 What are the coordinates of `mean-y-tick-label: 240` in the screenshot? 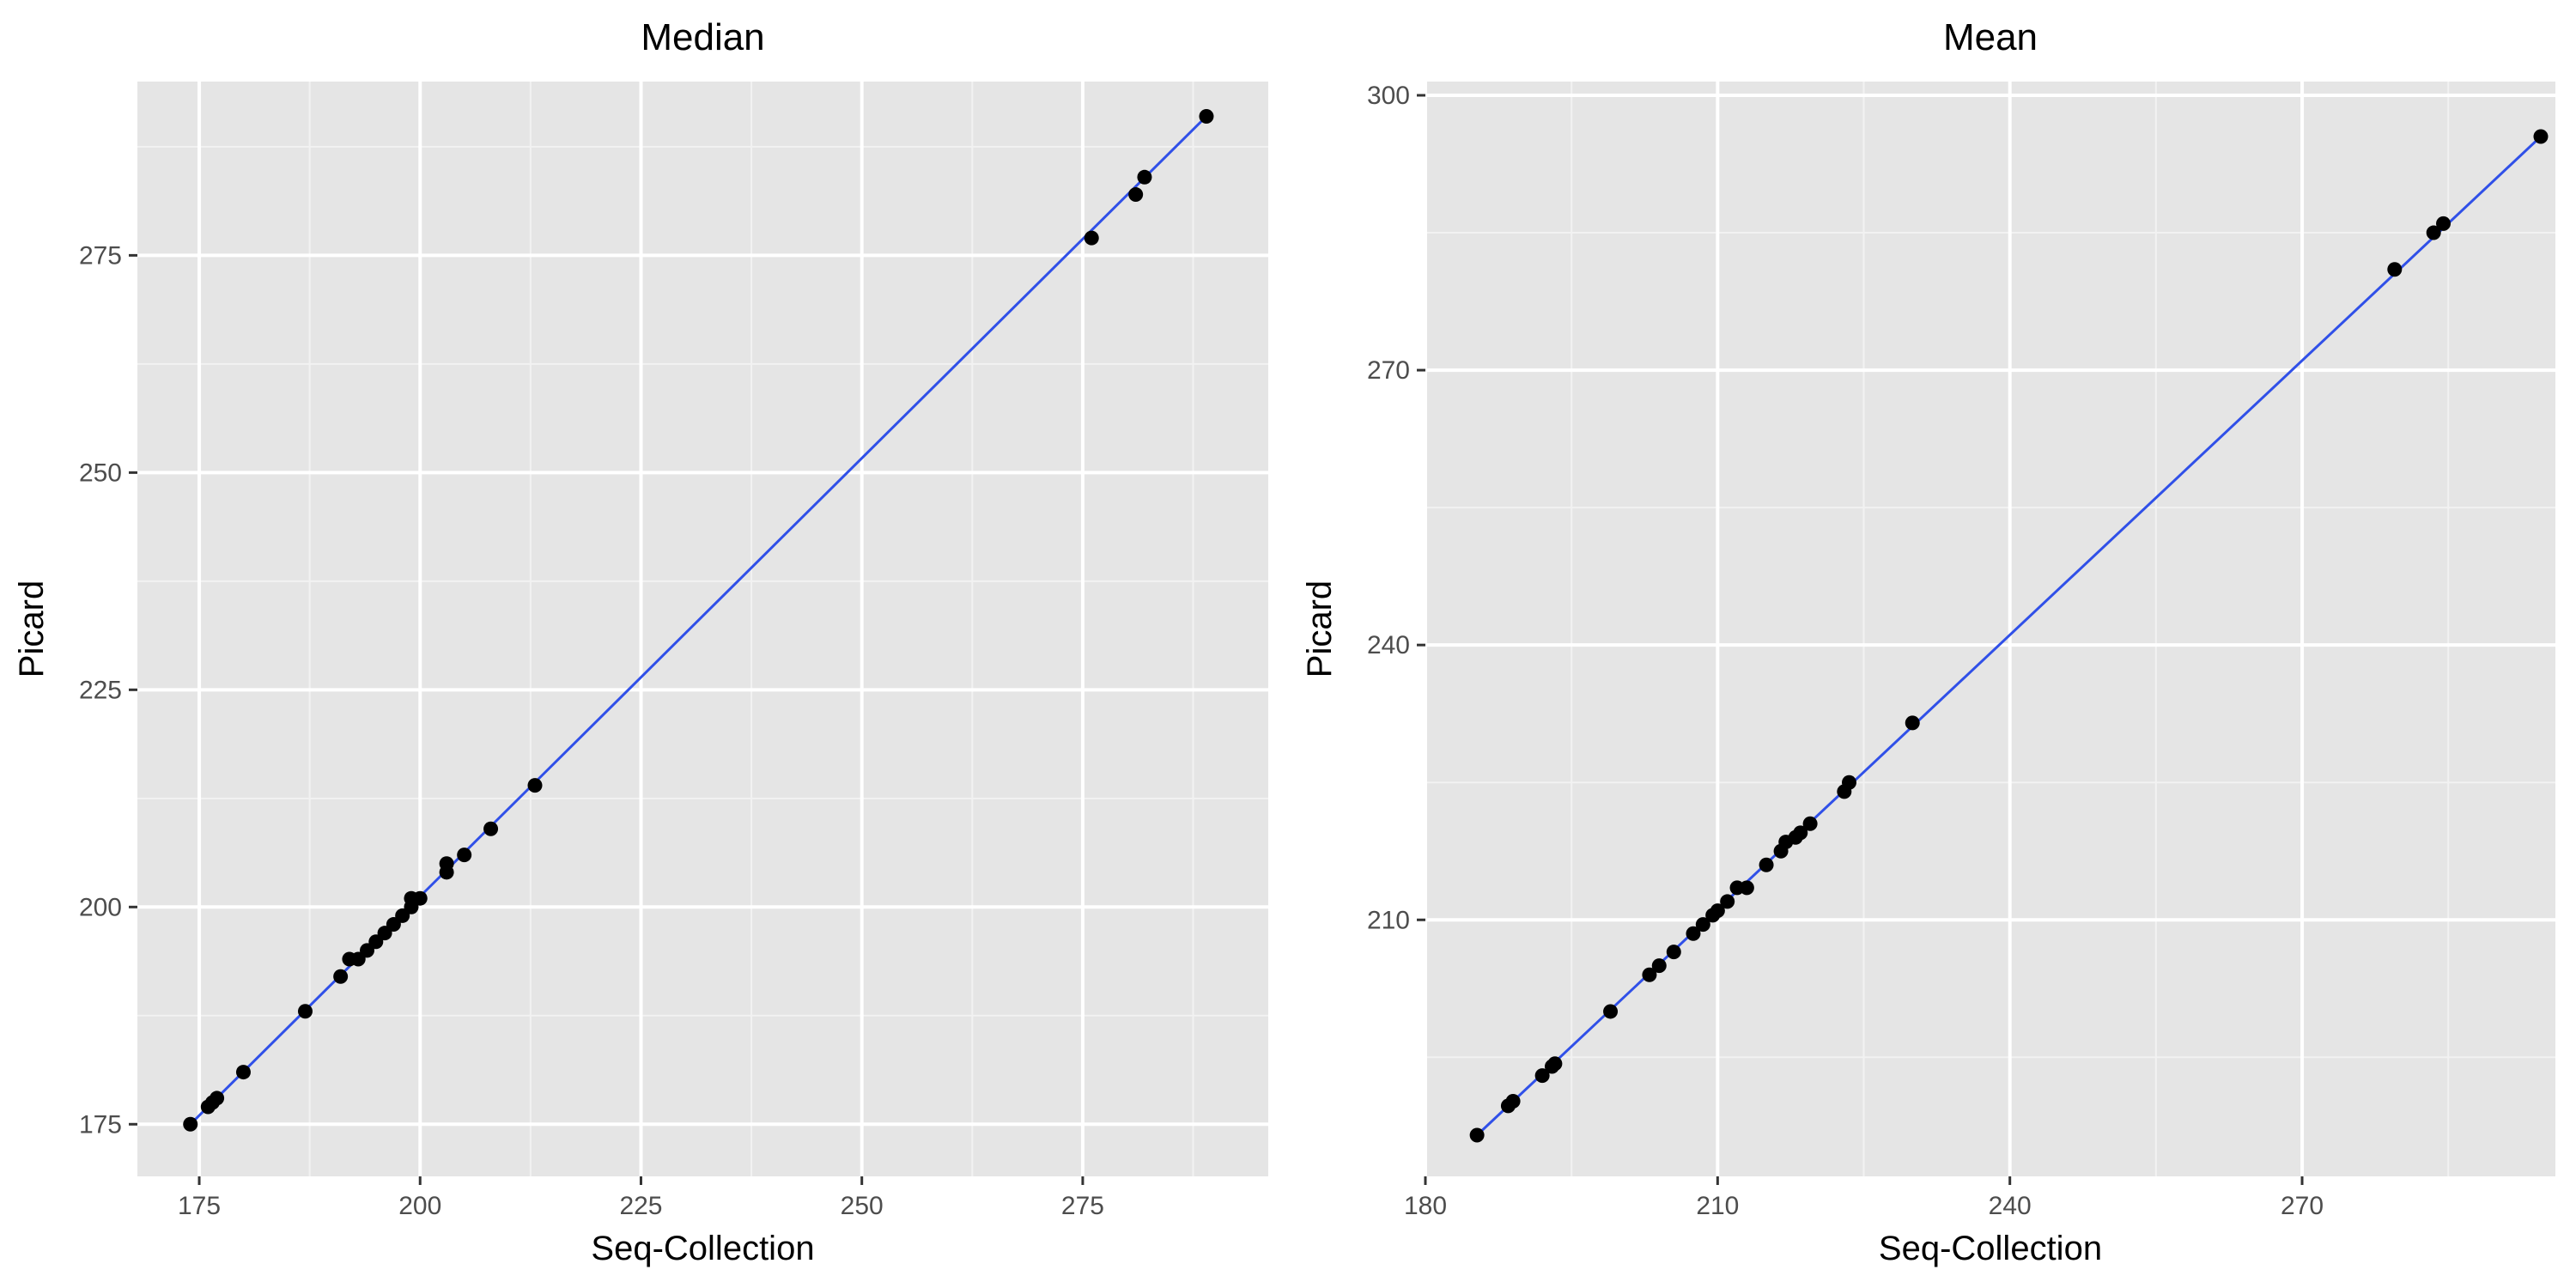 It's located at (1389, 645).